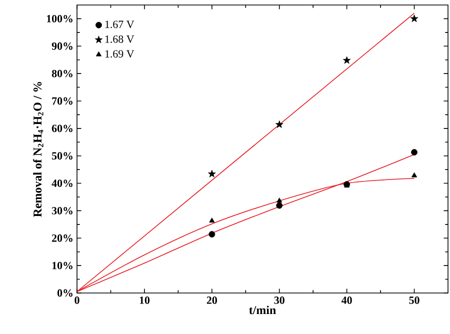 The height and width of the screenshot is (334, 450). What do you see at coordinates (64, 293) in the screenshot?
I see `y-tick-label: 0%` at bounding box center [64, 293].